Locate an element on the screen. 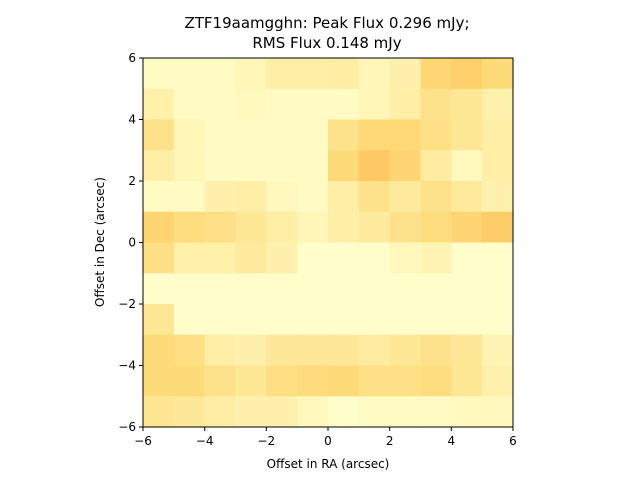 The width and height of the screenshot is (640, 485). y-tick-label: −2 is located at coordinates (127, 304).